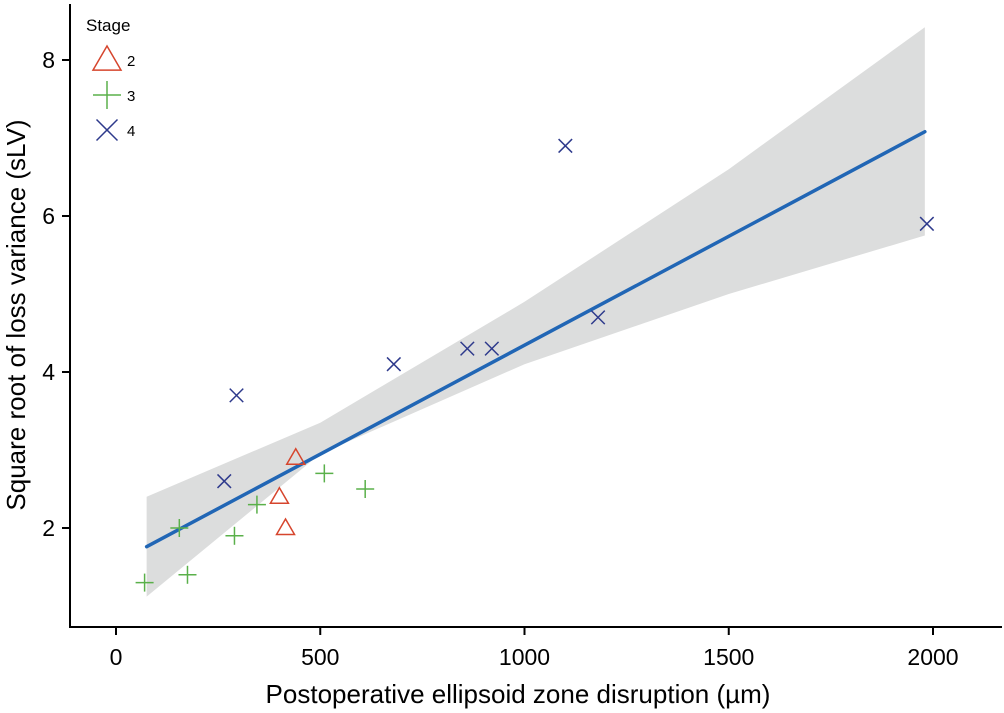 The image size is (1004, 713). I want to click on x-tick-label-2000: 2000, so click(932, 657).